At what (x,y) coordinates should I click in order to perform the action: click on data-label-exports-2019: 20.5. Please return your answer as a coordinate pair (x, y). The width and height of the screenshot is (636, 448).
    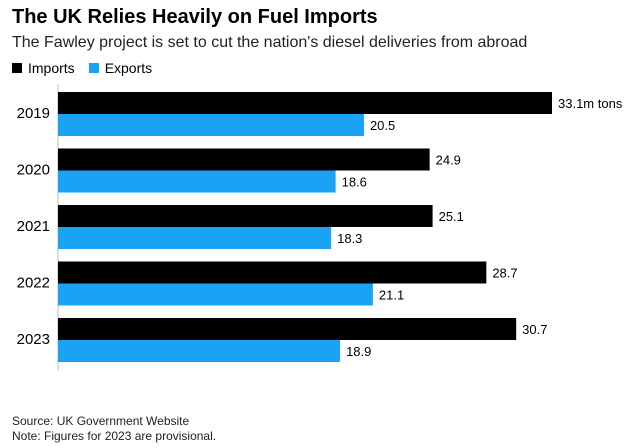
    Looking at the image, I should click on (382, 125).